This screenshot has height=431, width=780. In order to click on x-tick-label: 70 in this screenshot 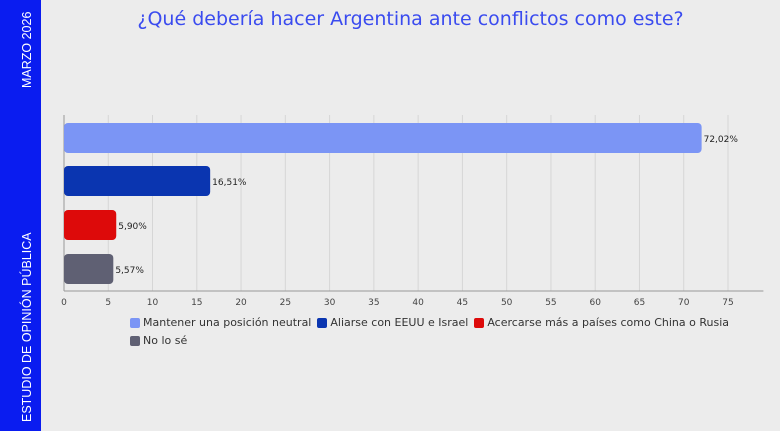, I will do `click(684, 303)`.